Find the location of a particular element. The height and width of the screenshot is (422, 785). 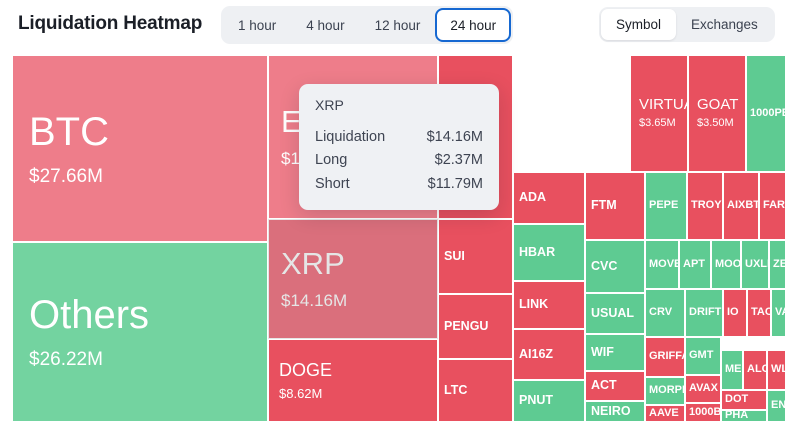

treemap-cell-symbol: MOVE is located at coordinates (664, 263).